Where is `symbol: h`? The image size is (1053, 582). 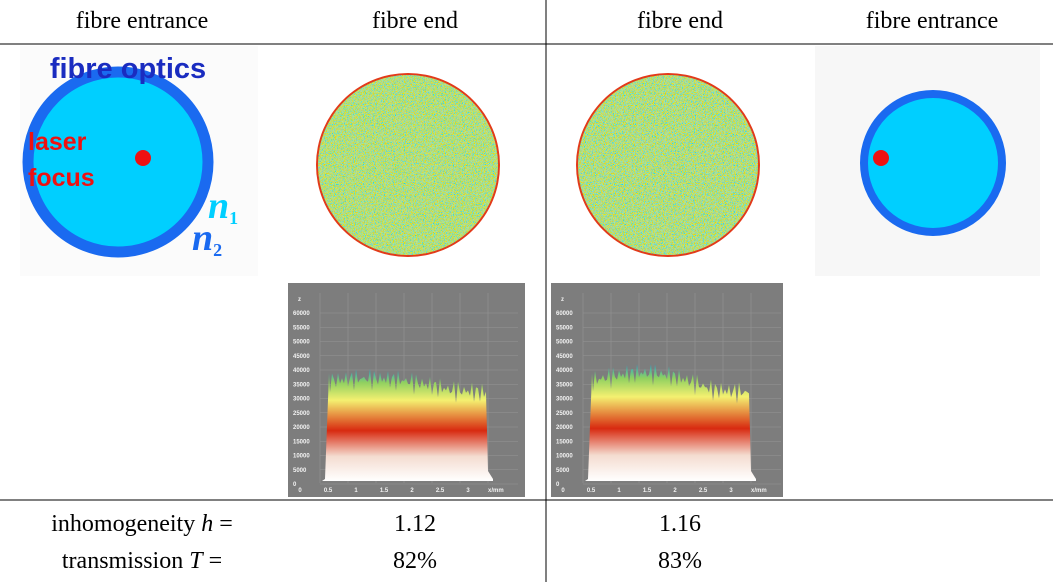 symbol: h is located at coordinates (207, 524).